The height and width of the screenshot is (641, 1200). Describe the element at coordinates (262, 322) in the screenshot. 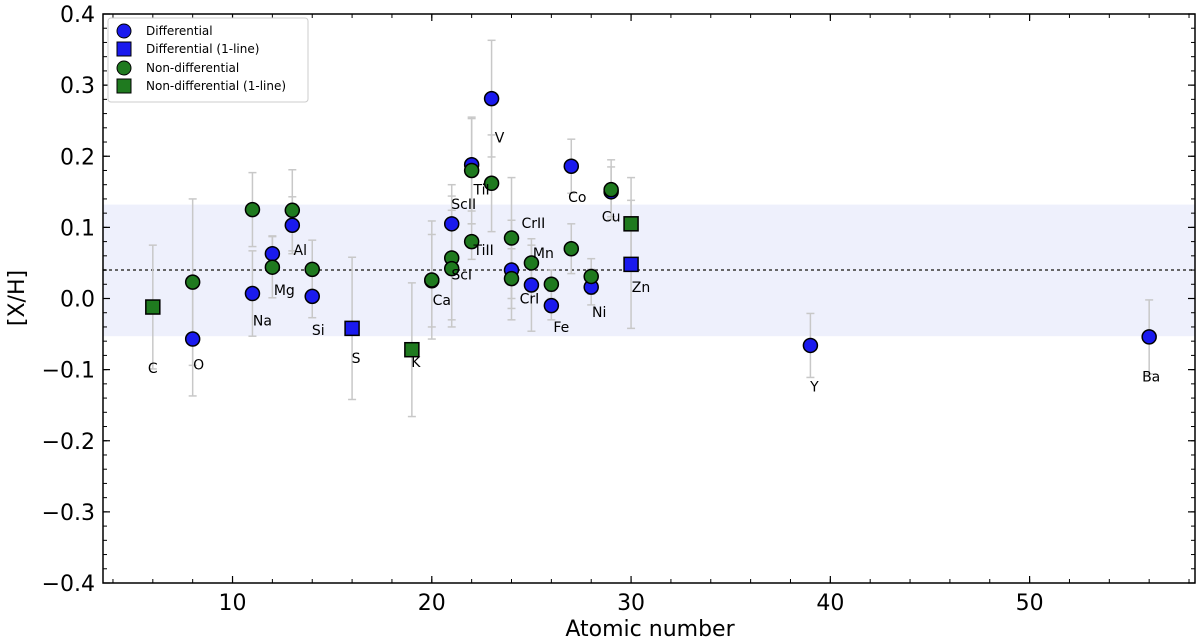

I see `element-label: Na` at that location.